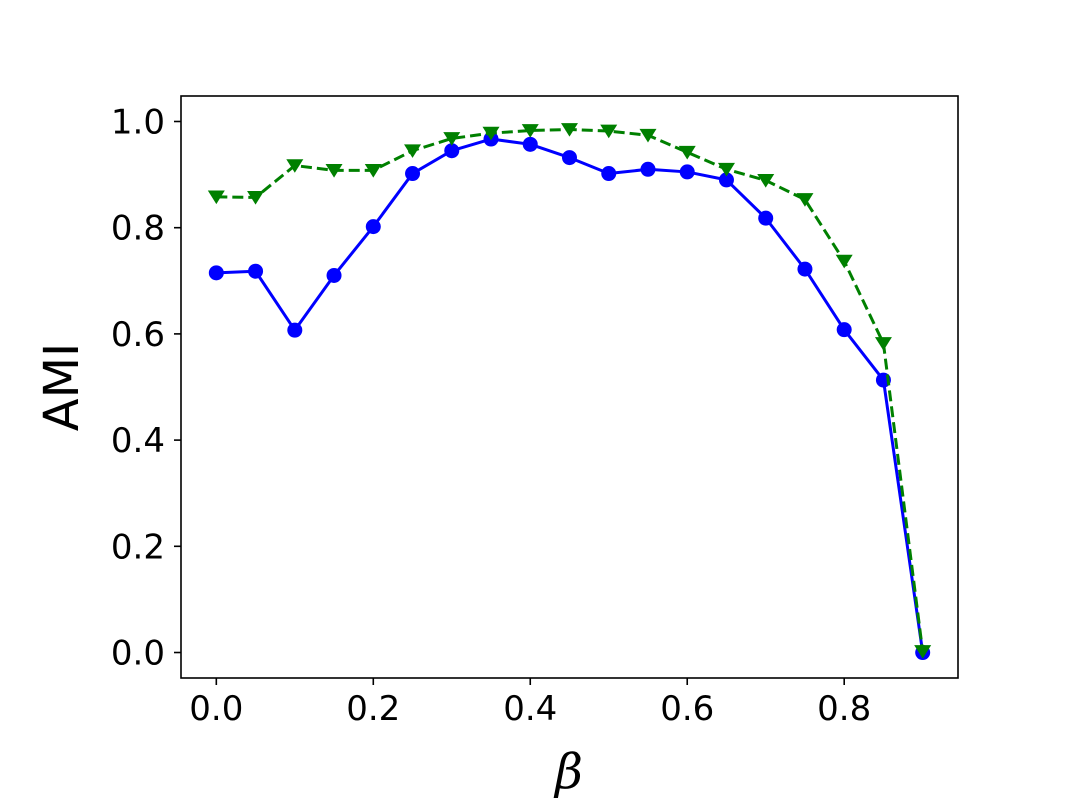  What do you see at coordinates (138, 229) in the screenshot?
I see `y-tick-label: 0.8` at bounding box center [138, 229].